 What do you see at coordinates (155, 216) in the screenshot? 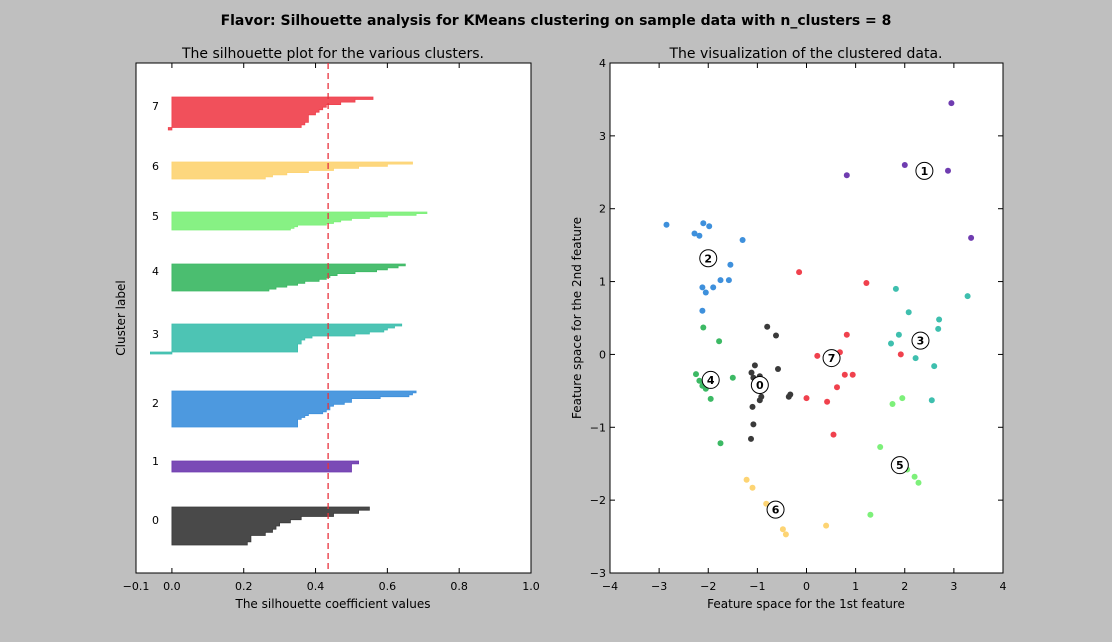
I see `cluster-label-5: 5` at bounding box center [155, 216].